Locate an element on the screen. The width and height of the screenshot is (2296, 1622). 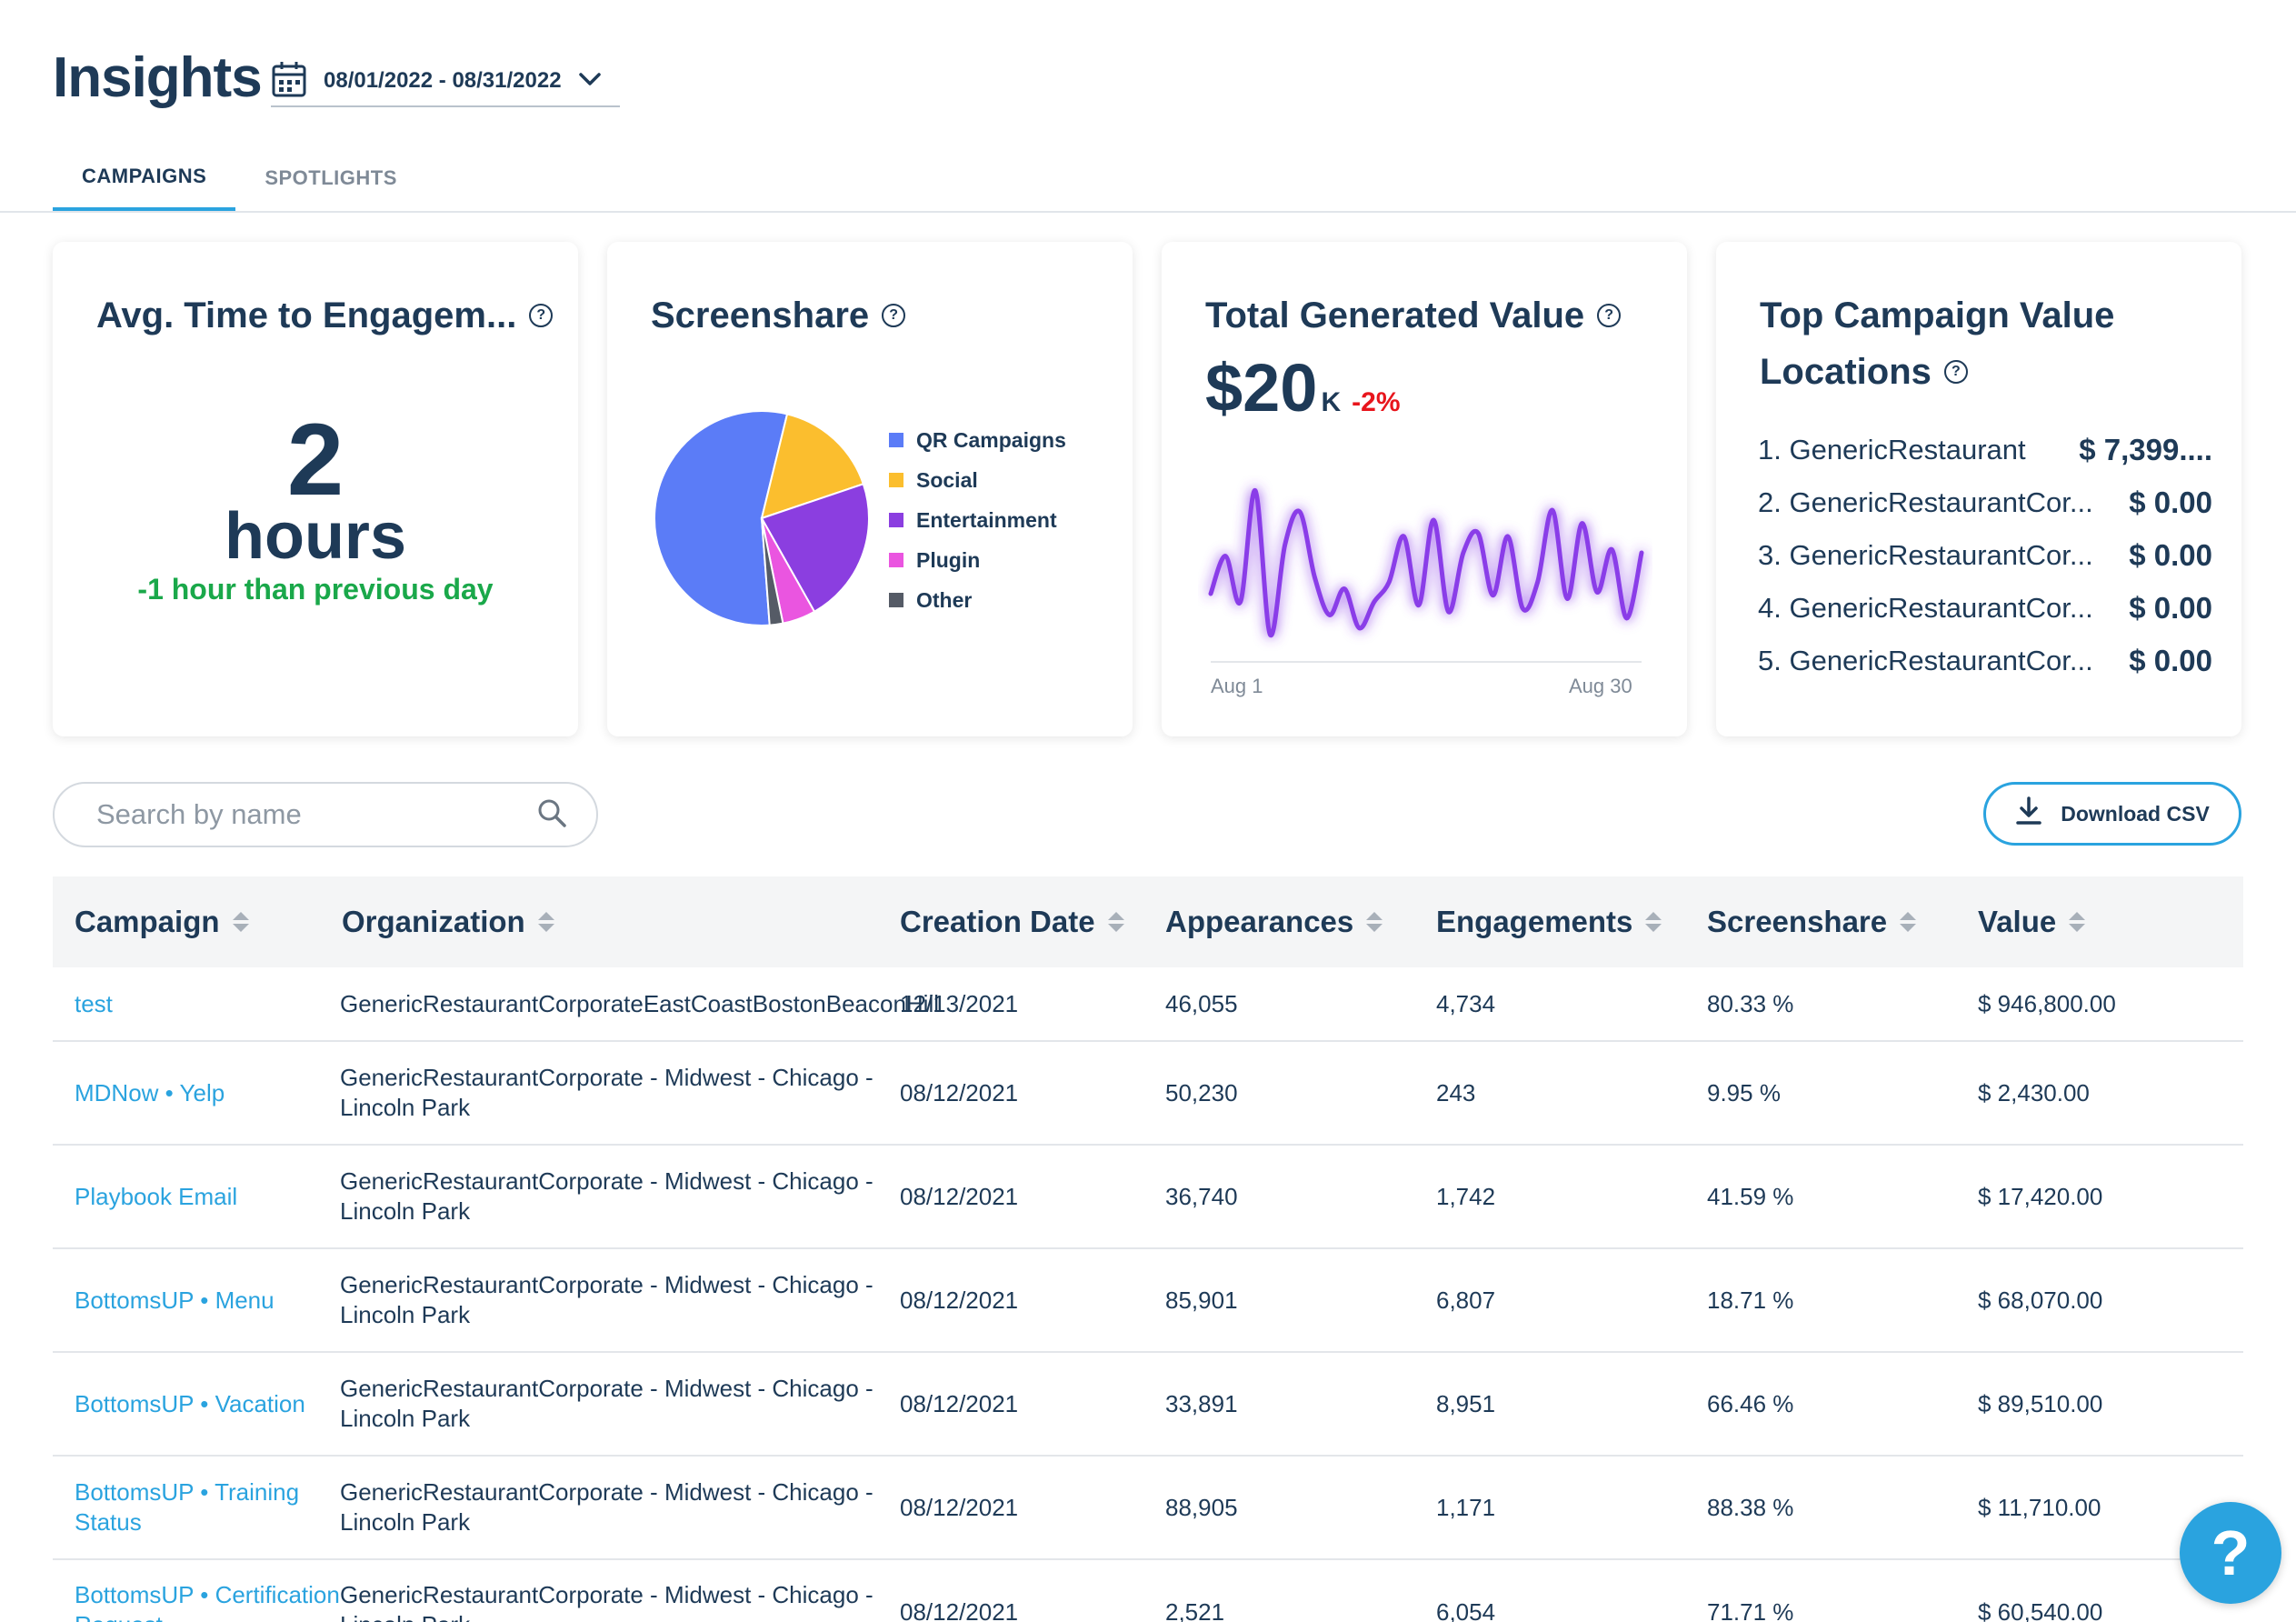
search-box is located at coordinates (325, 815).